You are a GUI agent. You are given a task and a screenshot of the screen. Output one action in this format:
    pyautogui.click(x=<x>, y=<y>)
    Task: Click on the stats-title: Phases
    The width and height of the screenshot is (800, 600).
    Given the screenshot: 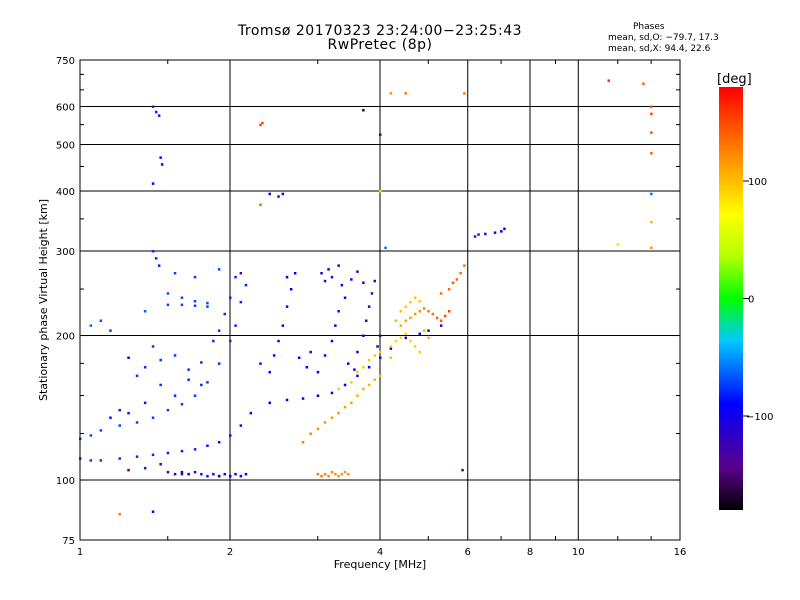 What is the action you would take?
    pyautogui.click(x=649, y=27)
    